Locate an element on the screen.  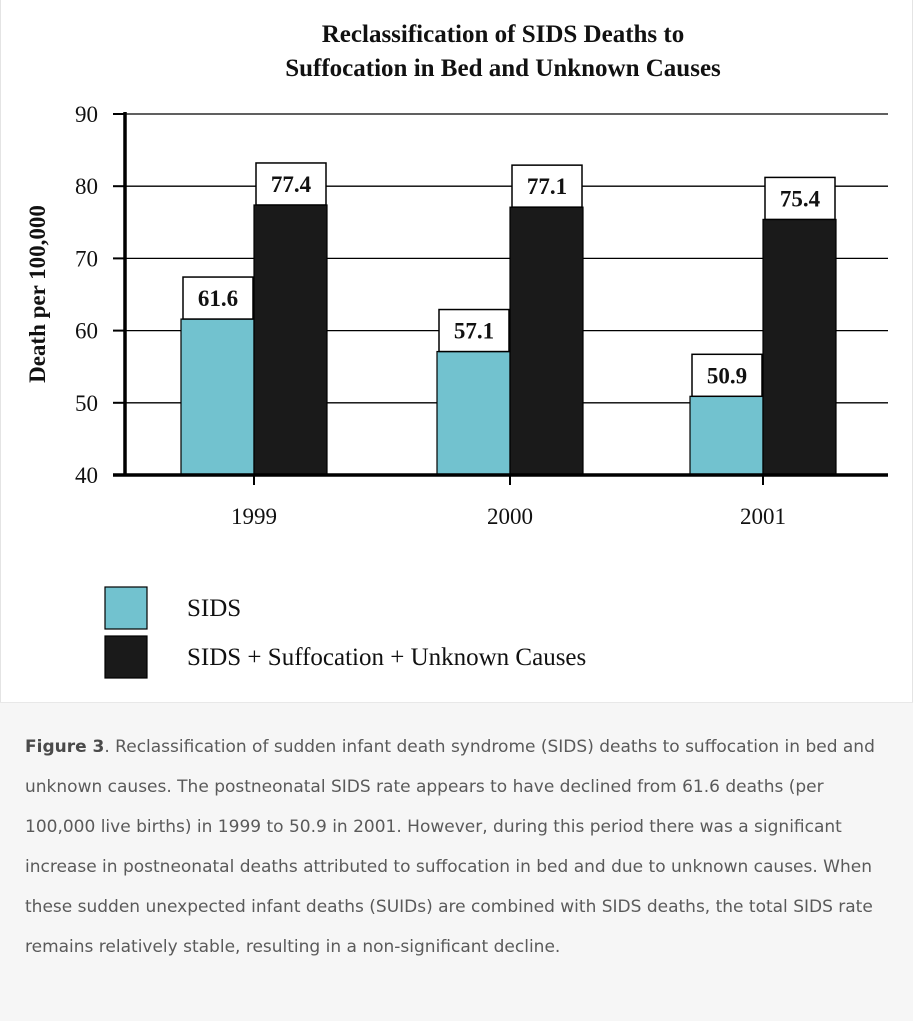
chart-title-line: Reclassification of SIDS Deaths to is located at coordinates (503, 34).